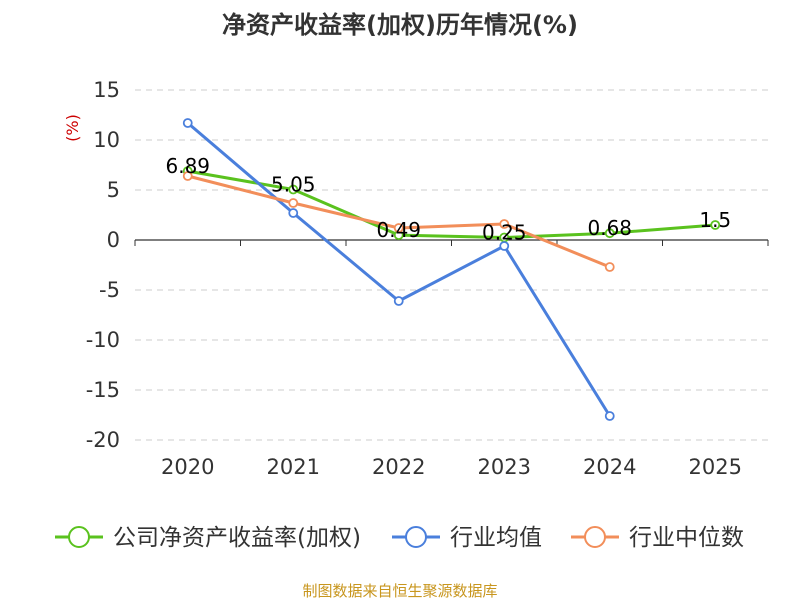 The image size is (800, 600). What do you see at coordinates (109, 290) in the screenshot?
I see `y-tick-label: -5` at bounding box center [109, 290].